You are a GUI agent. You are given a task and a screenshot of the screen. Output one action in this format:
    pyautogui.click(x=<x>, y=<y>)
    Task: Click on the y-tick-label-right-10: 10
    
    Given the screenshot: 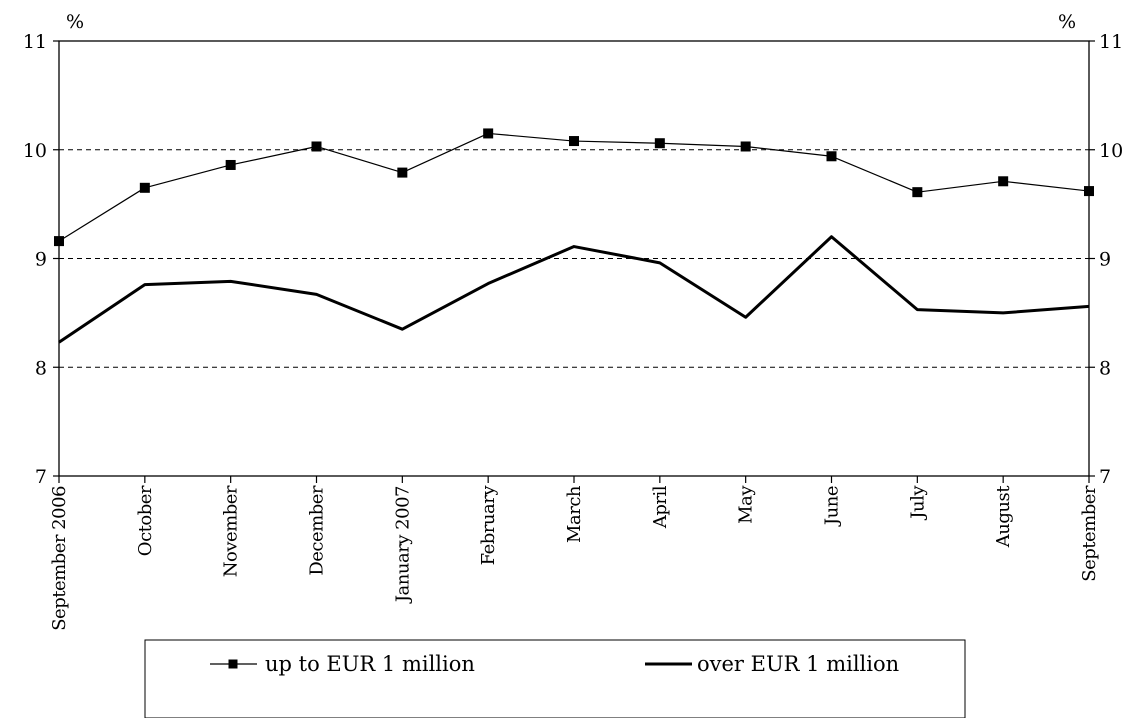 What is the action you would take?
    pyautogui.click(x=1111, y=151)
    